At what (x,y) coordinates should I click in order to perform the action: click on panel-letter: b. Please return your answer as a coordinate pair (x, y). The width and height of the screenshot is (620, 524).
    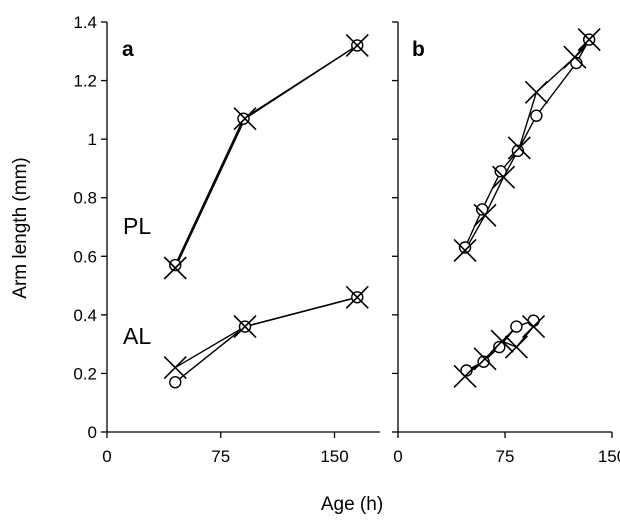
    Looking at the image, I should click on (418, 49).